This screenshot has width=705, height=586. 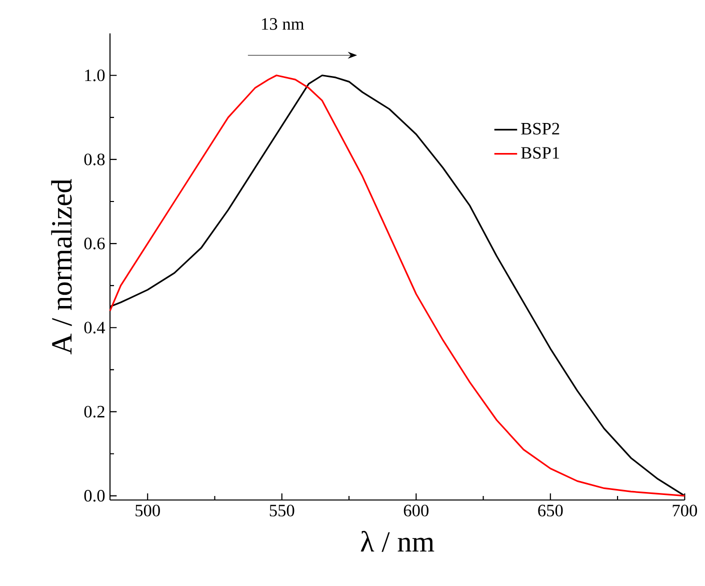 I want to click on text: 13 nm, so click(x=283, y=24).